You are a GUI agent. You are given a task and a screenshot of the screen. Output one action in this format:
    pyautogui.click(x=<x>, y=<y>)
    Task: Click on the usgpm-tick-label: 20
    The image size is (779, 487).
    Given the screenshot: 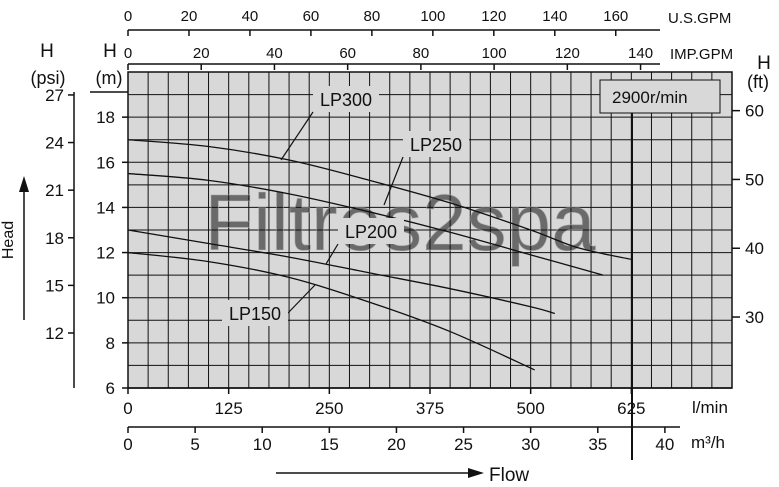 What is the action you would take?
    pyautogui.click(x=189, y=16)
    